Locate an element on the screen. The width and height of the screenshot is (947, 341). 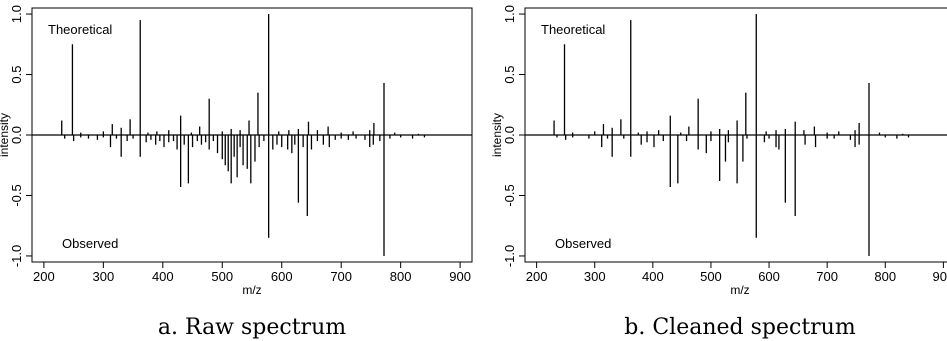
panel-caption: b. Cleaned spectrum is located at coordinates (740, 327).